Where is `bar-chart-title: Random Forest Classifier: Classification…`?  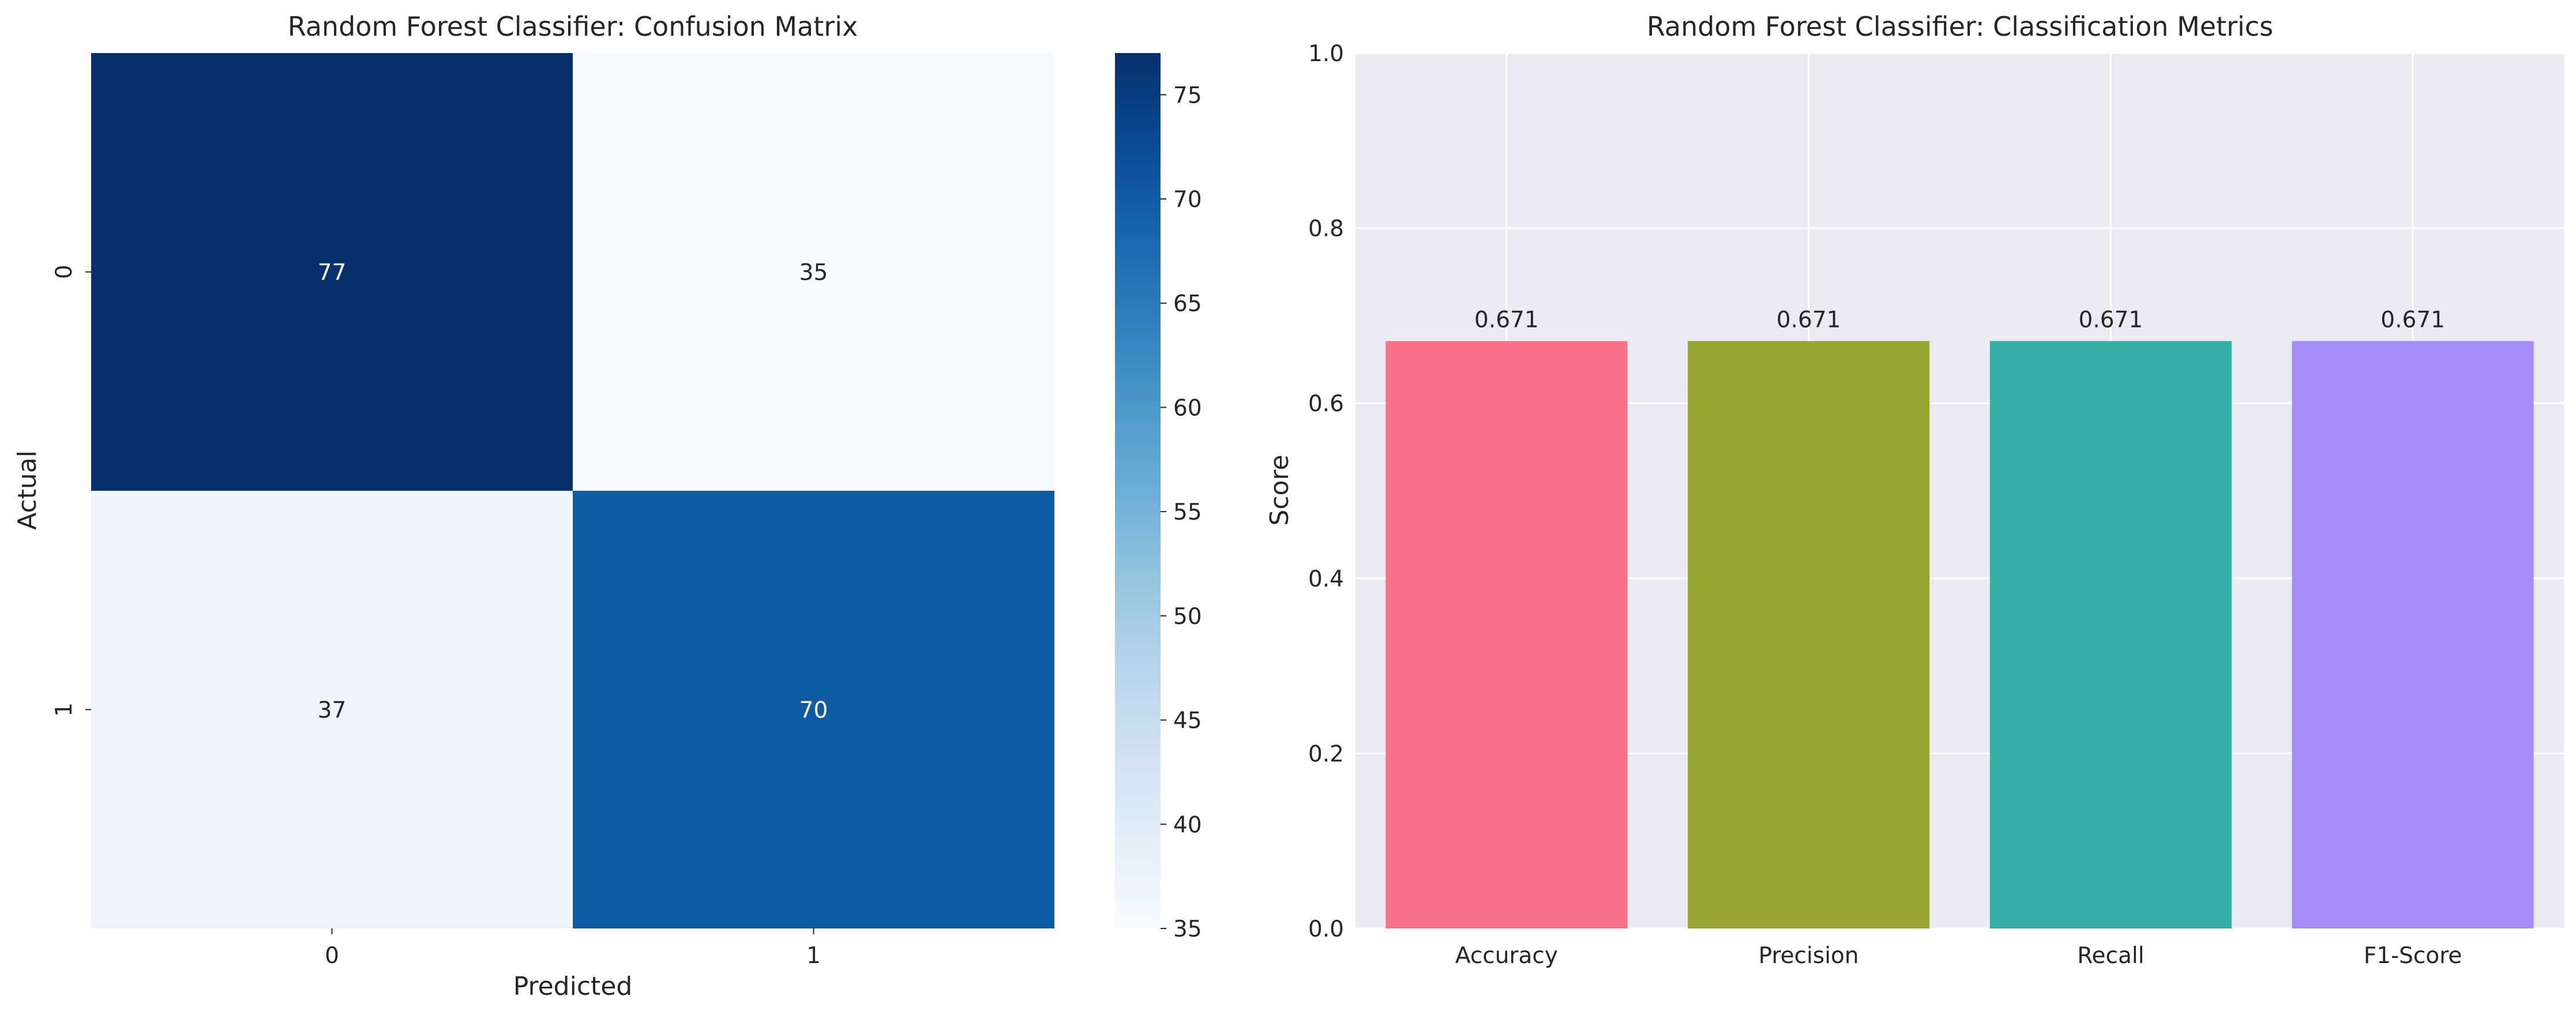 bar-chart-title: Random Forest Classifier: Classification… is located at coordinates (1960, 27).